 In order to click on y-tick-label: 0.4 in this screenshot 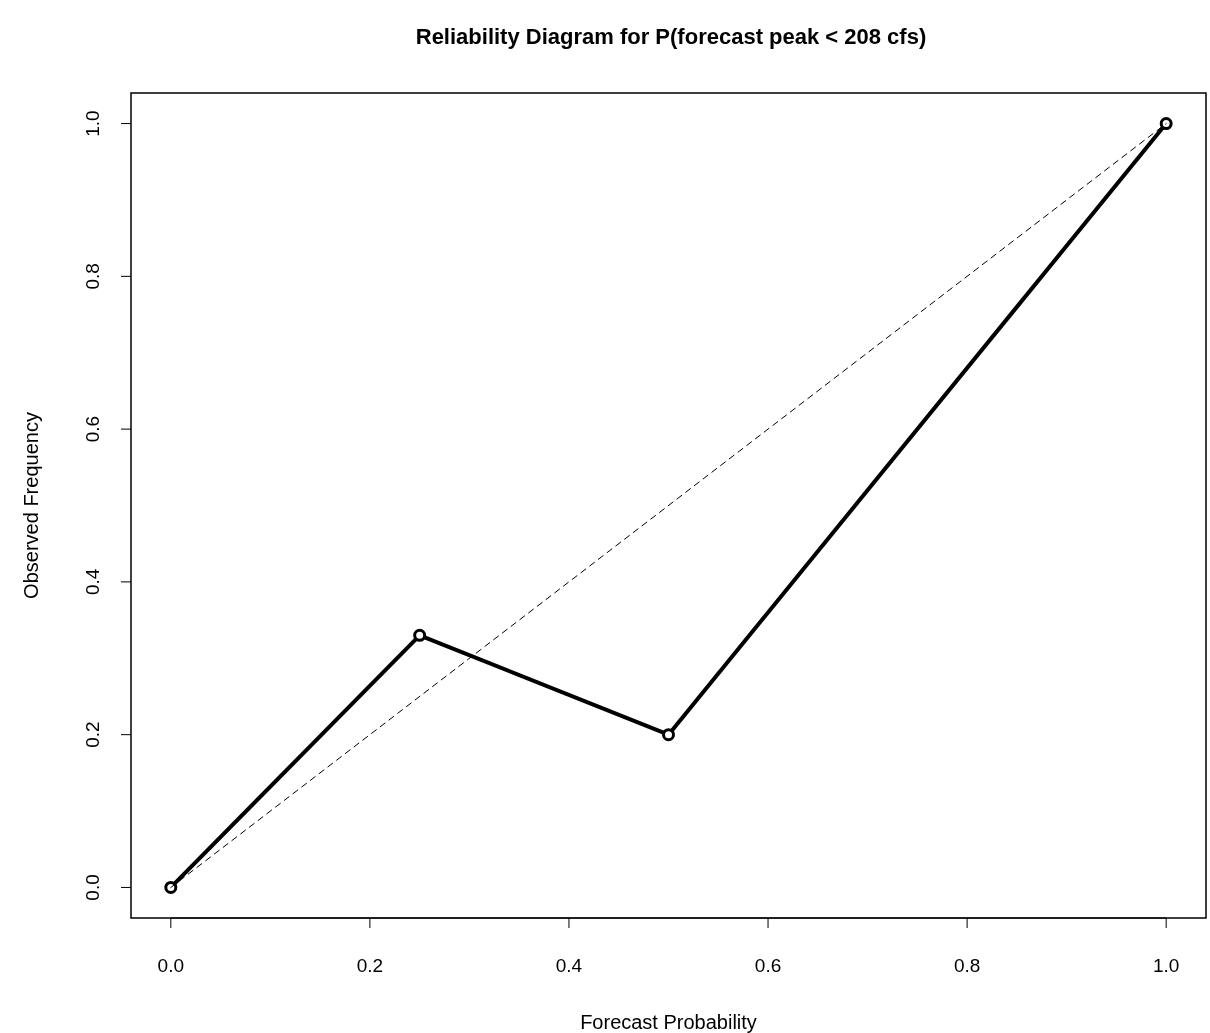, I will do `click(92, 582)`.